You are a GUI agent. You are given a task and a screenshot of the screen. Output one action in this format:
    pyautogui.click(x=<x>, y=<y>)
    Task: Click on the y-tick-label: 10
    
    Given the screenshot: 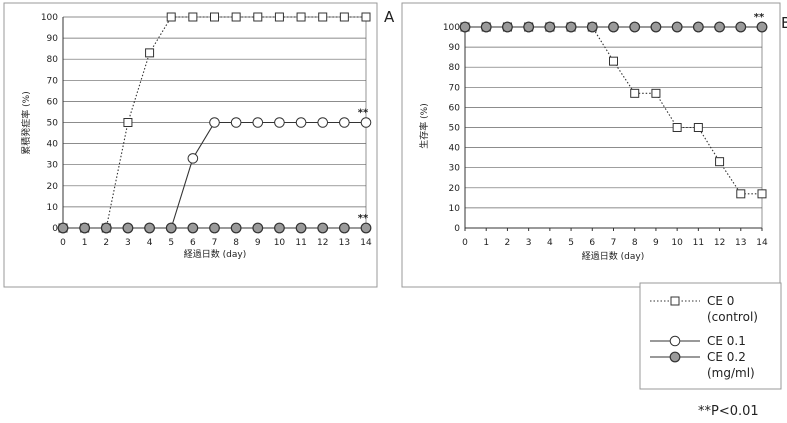 What is the action you would take?
    pyautogui.click(x=53, y=208)
    